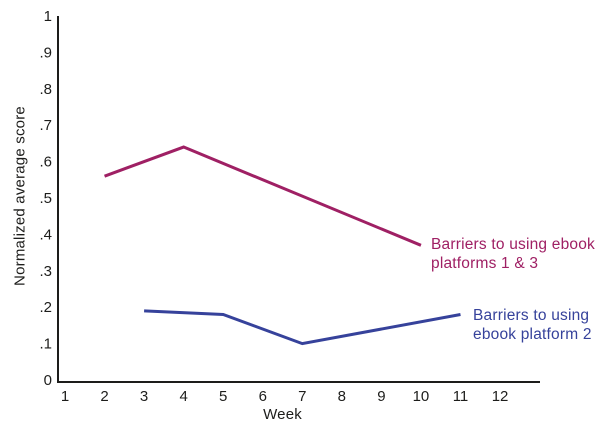 Image resolution: width=611 pixels, height=433 pixels. Describe the element at coordinates (223, 396) in the screenshot. I see `x-tick-label: 5` at that location.